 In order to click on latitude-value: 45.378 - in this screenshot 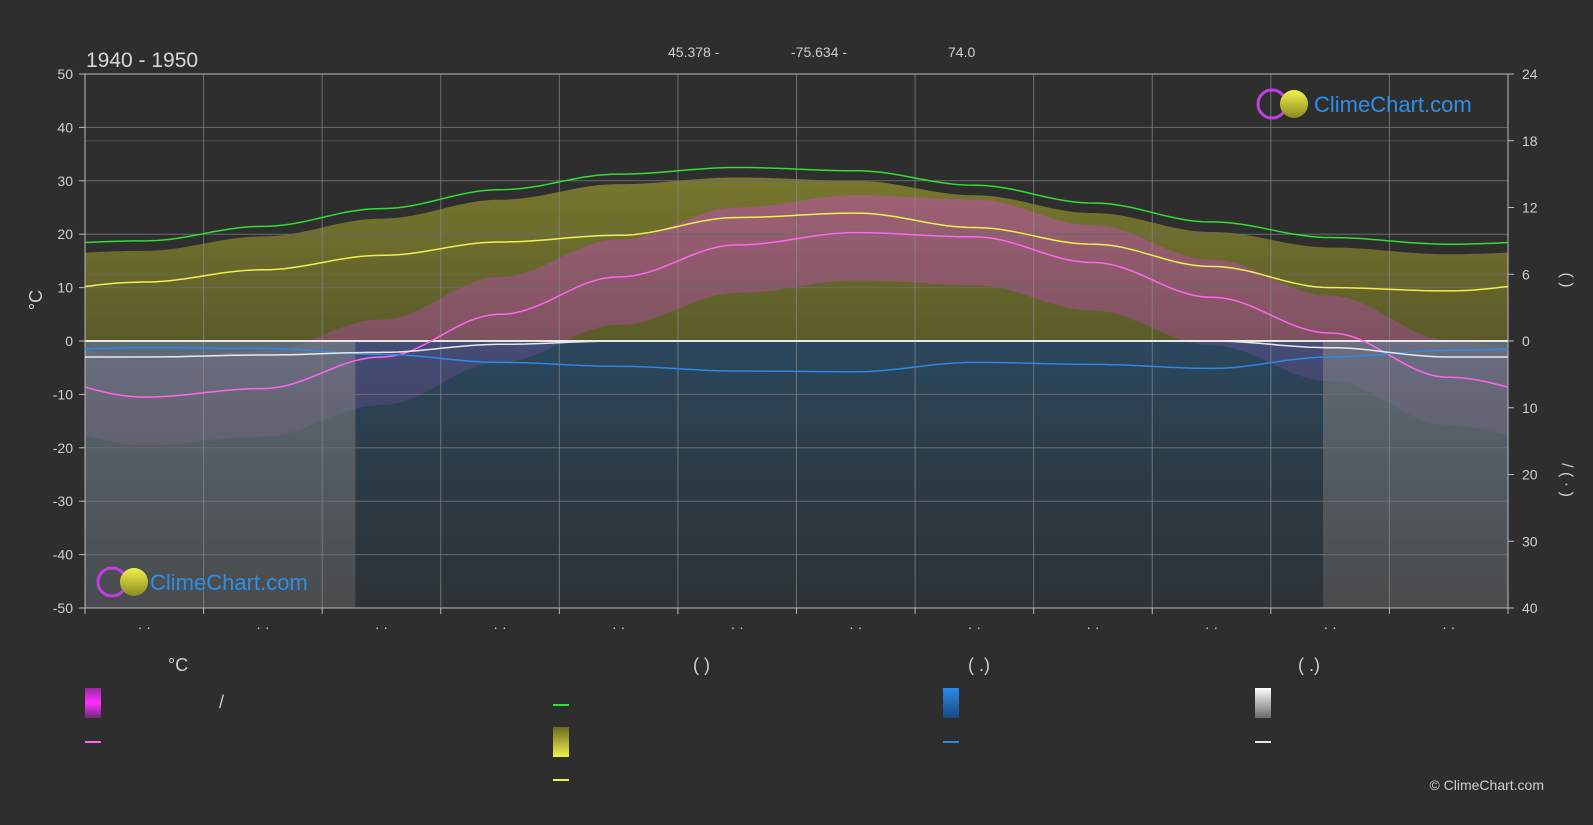, I will do `click(694, 52)`.